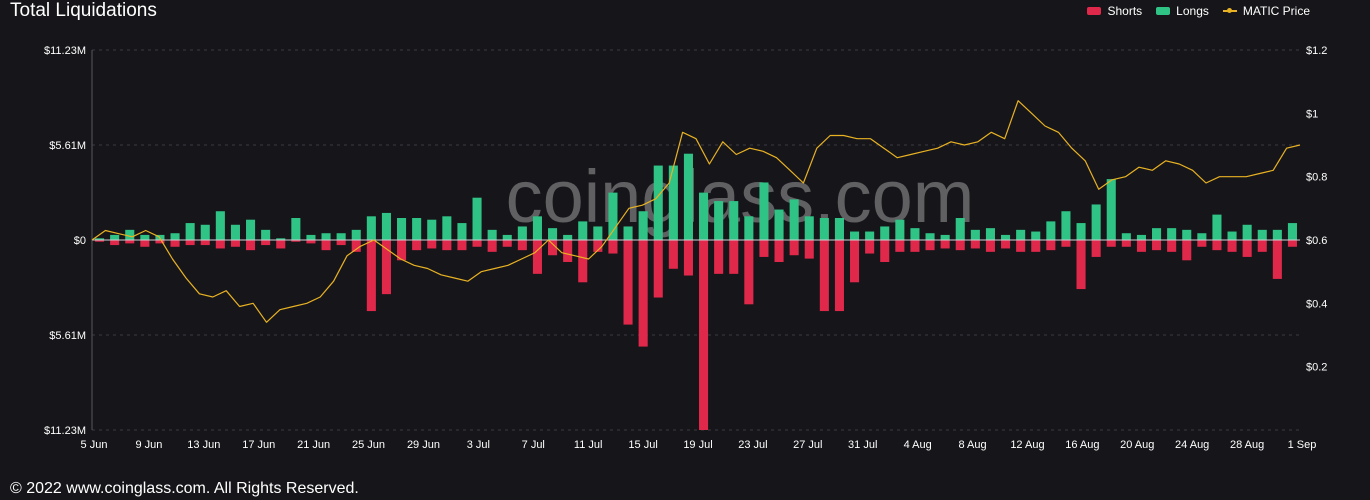 The image size is (1370, 500). What do you see at coordinates (1266, 11) in the screenshot?
I see `legend-item-price: MATIC Price` at bounding box center [1266, 11].